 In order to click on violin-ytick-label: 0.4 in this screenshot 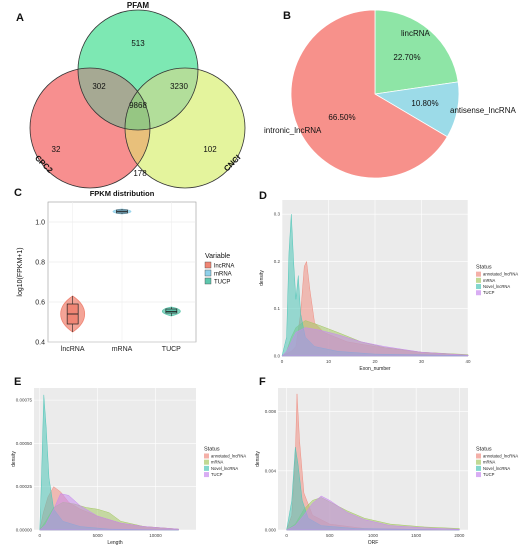, I will do `click(40, 343)`.